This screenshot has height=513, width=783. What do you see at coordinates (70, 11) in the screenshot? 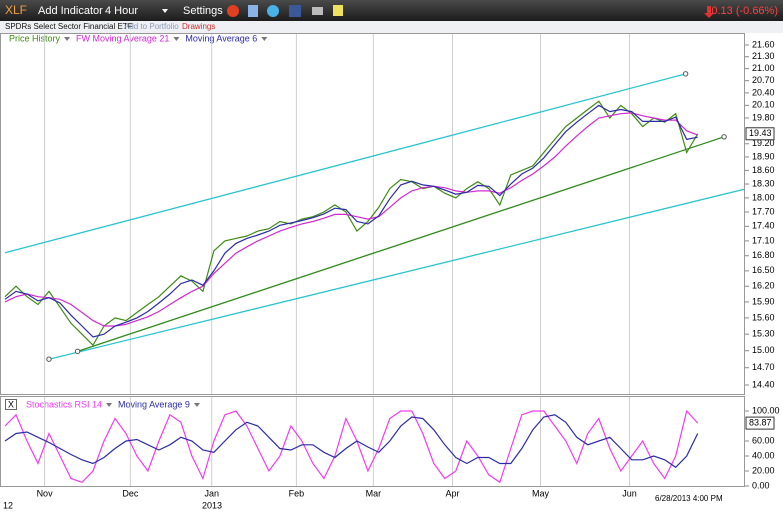
I see `add-indicator: Add Indicator` at bounding box center [70, 11].